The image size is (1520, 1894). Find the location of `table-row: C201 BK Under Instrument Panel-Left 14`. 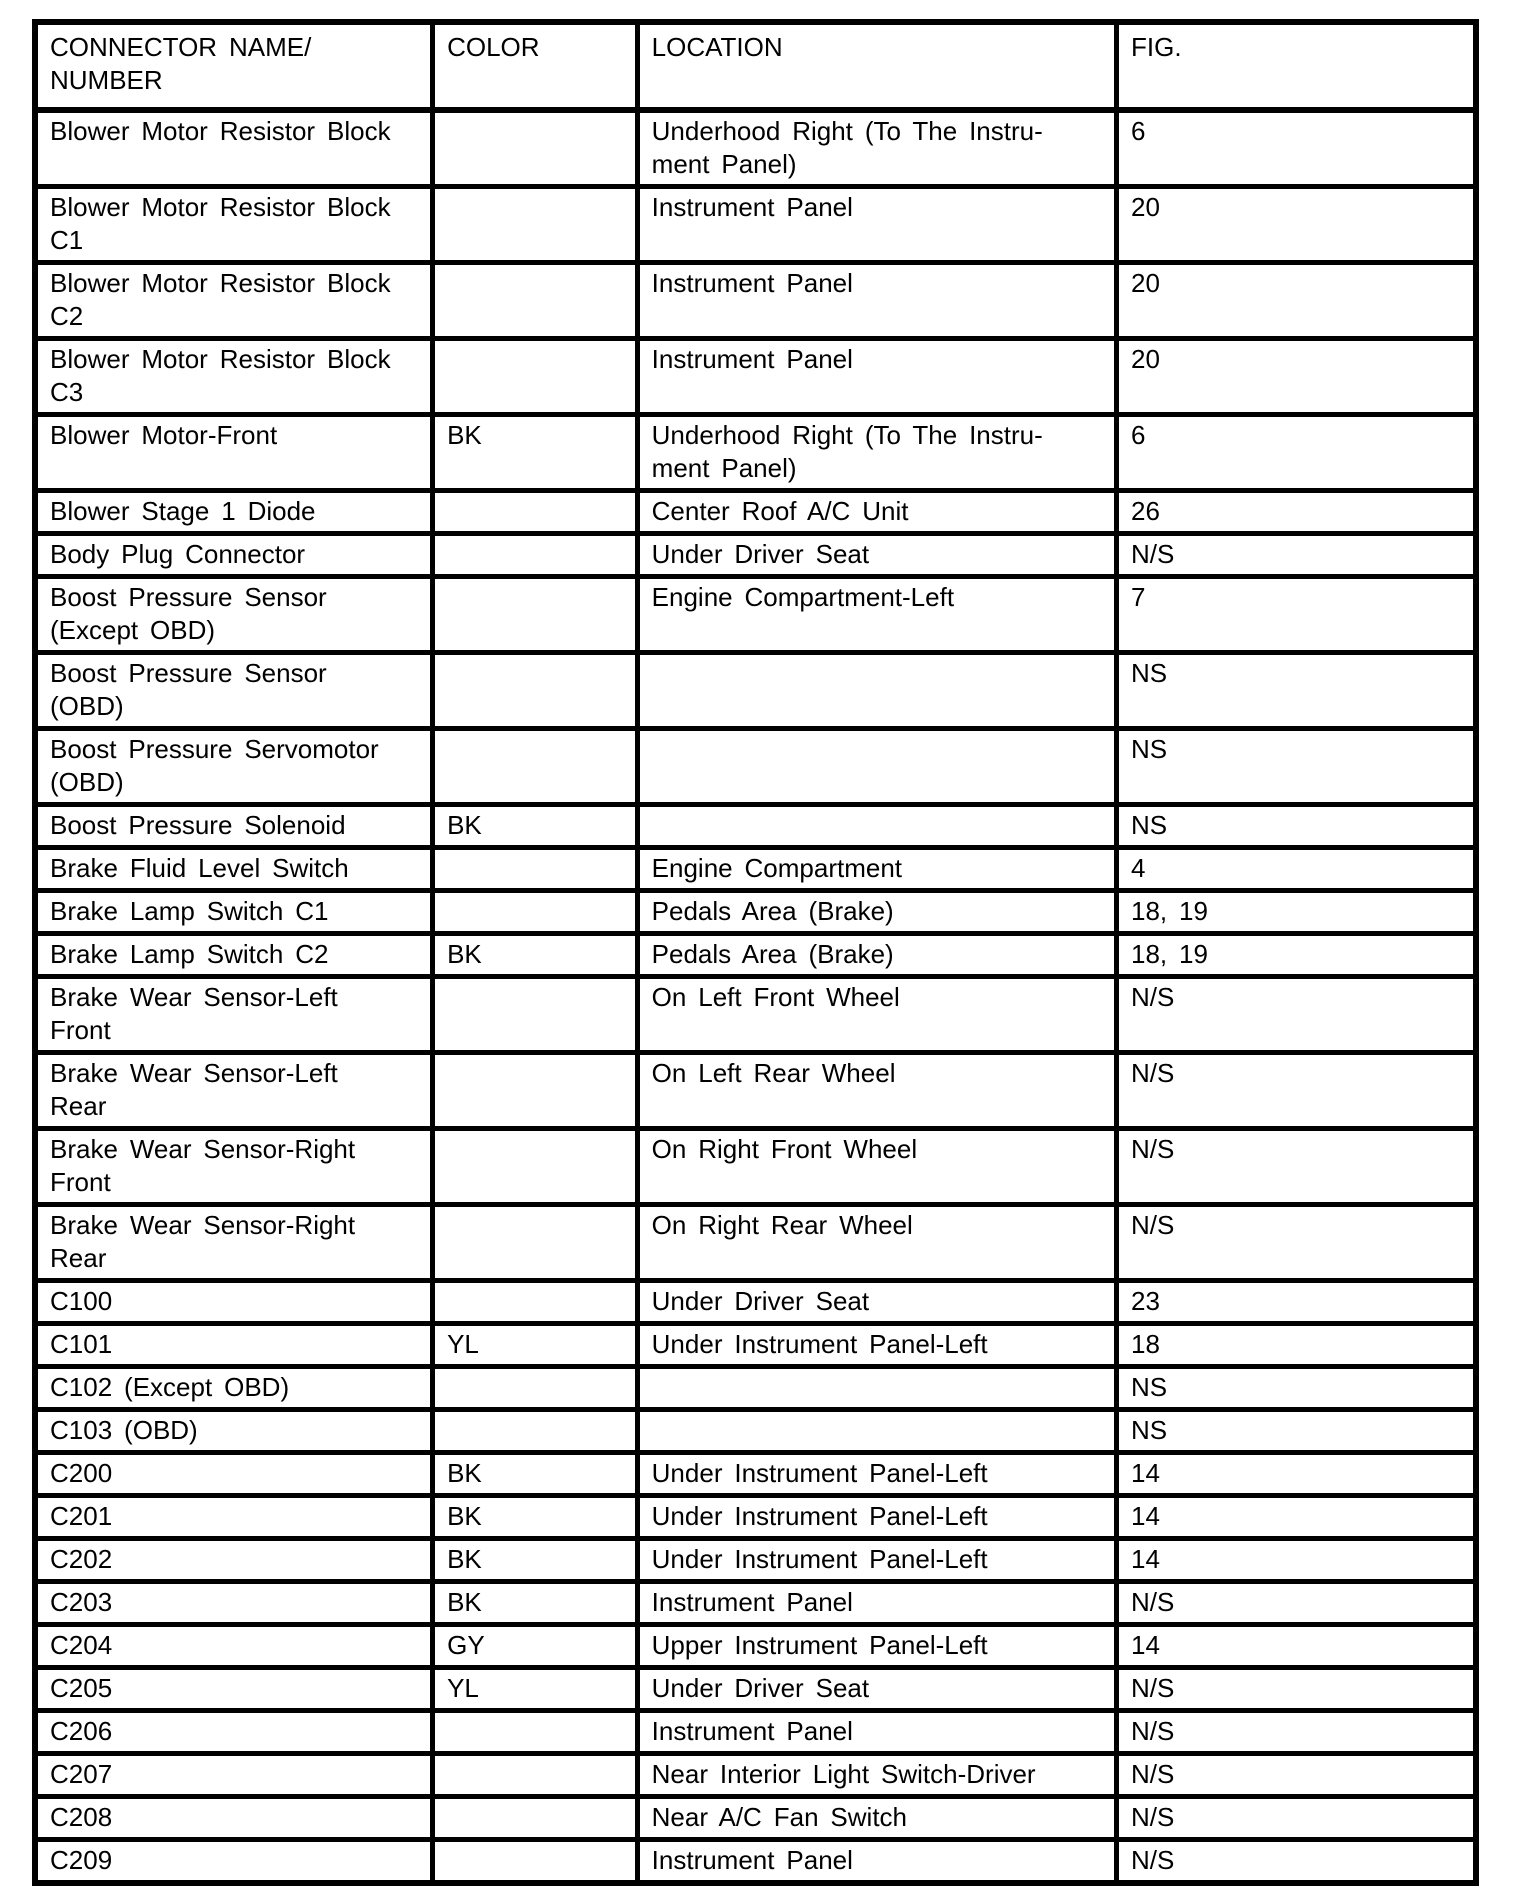

table-row: C201 BK Under Instrument Panel-Left 14 is located at coordinates (755, 1519).